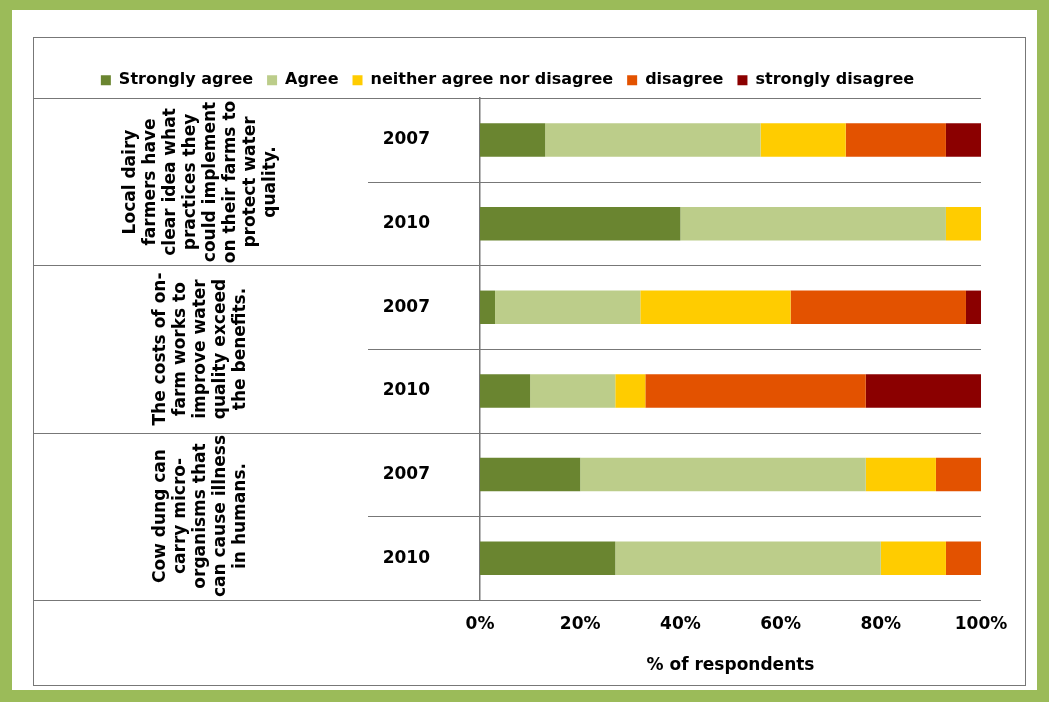 Image resolution: width=1049 pixels, height=702 pixels. What do you see at coordinates (480, 622) in the screenshot?
I see `x-tick-label: 0%` at bounding box center [480, 622].